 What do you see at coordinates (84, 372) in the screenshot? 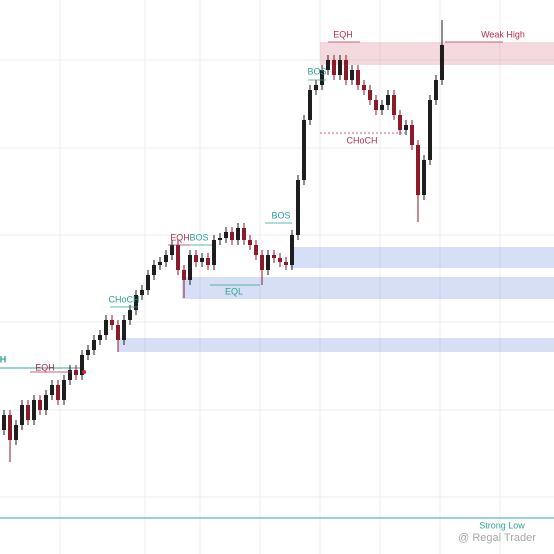
I see `marker-dot` at bounding box center [84, 372].